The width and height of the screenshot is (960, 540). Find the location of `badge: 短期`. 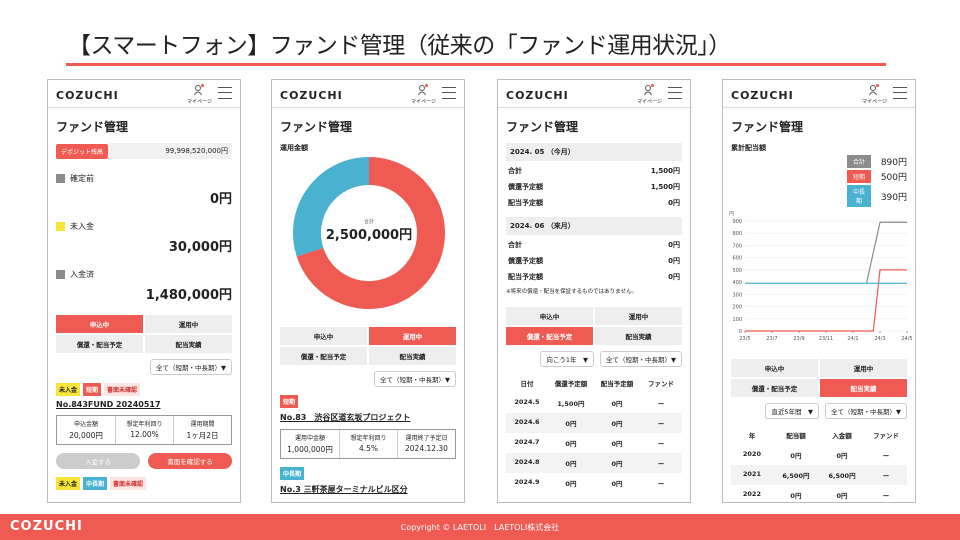

badge: 短期 is located at coordinates (92, 389).